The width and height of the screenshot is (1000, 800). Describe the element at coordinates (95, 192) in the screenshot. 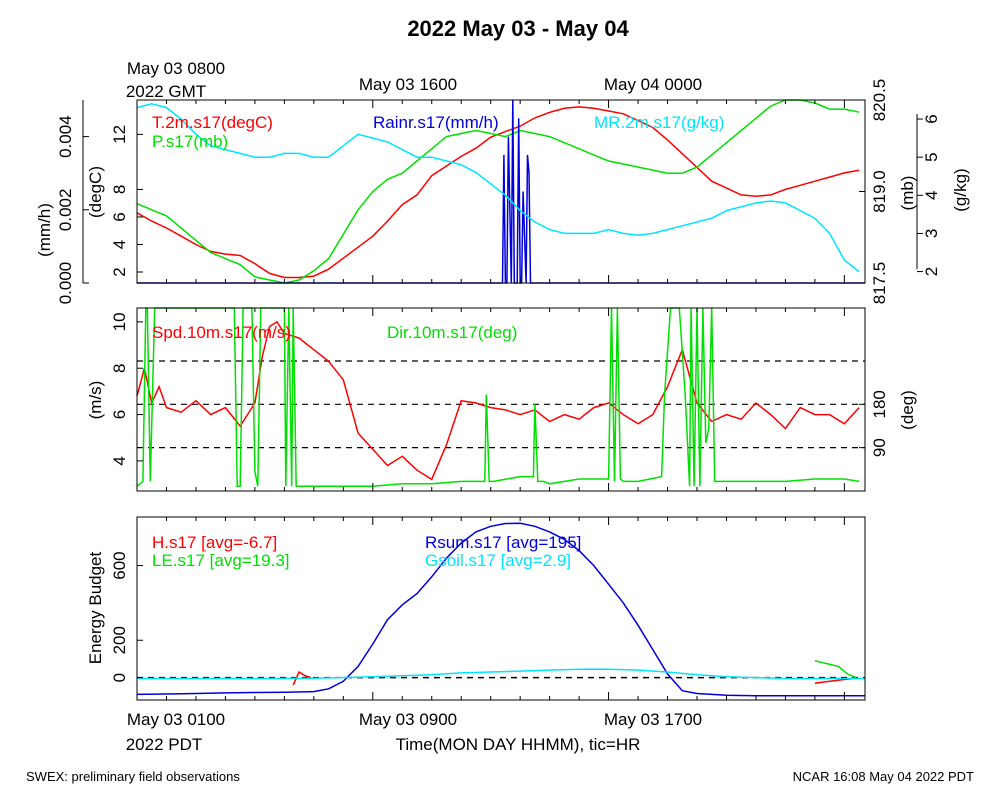

I see `temp-axis-label: (degC)` at that location.